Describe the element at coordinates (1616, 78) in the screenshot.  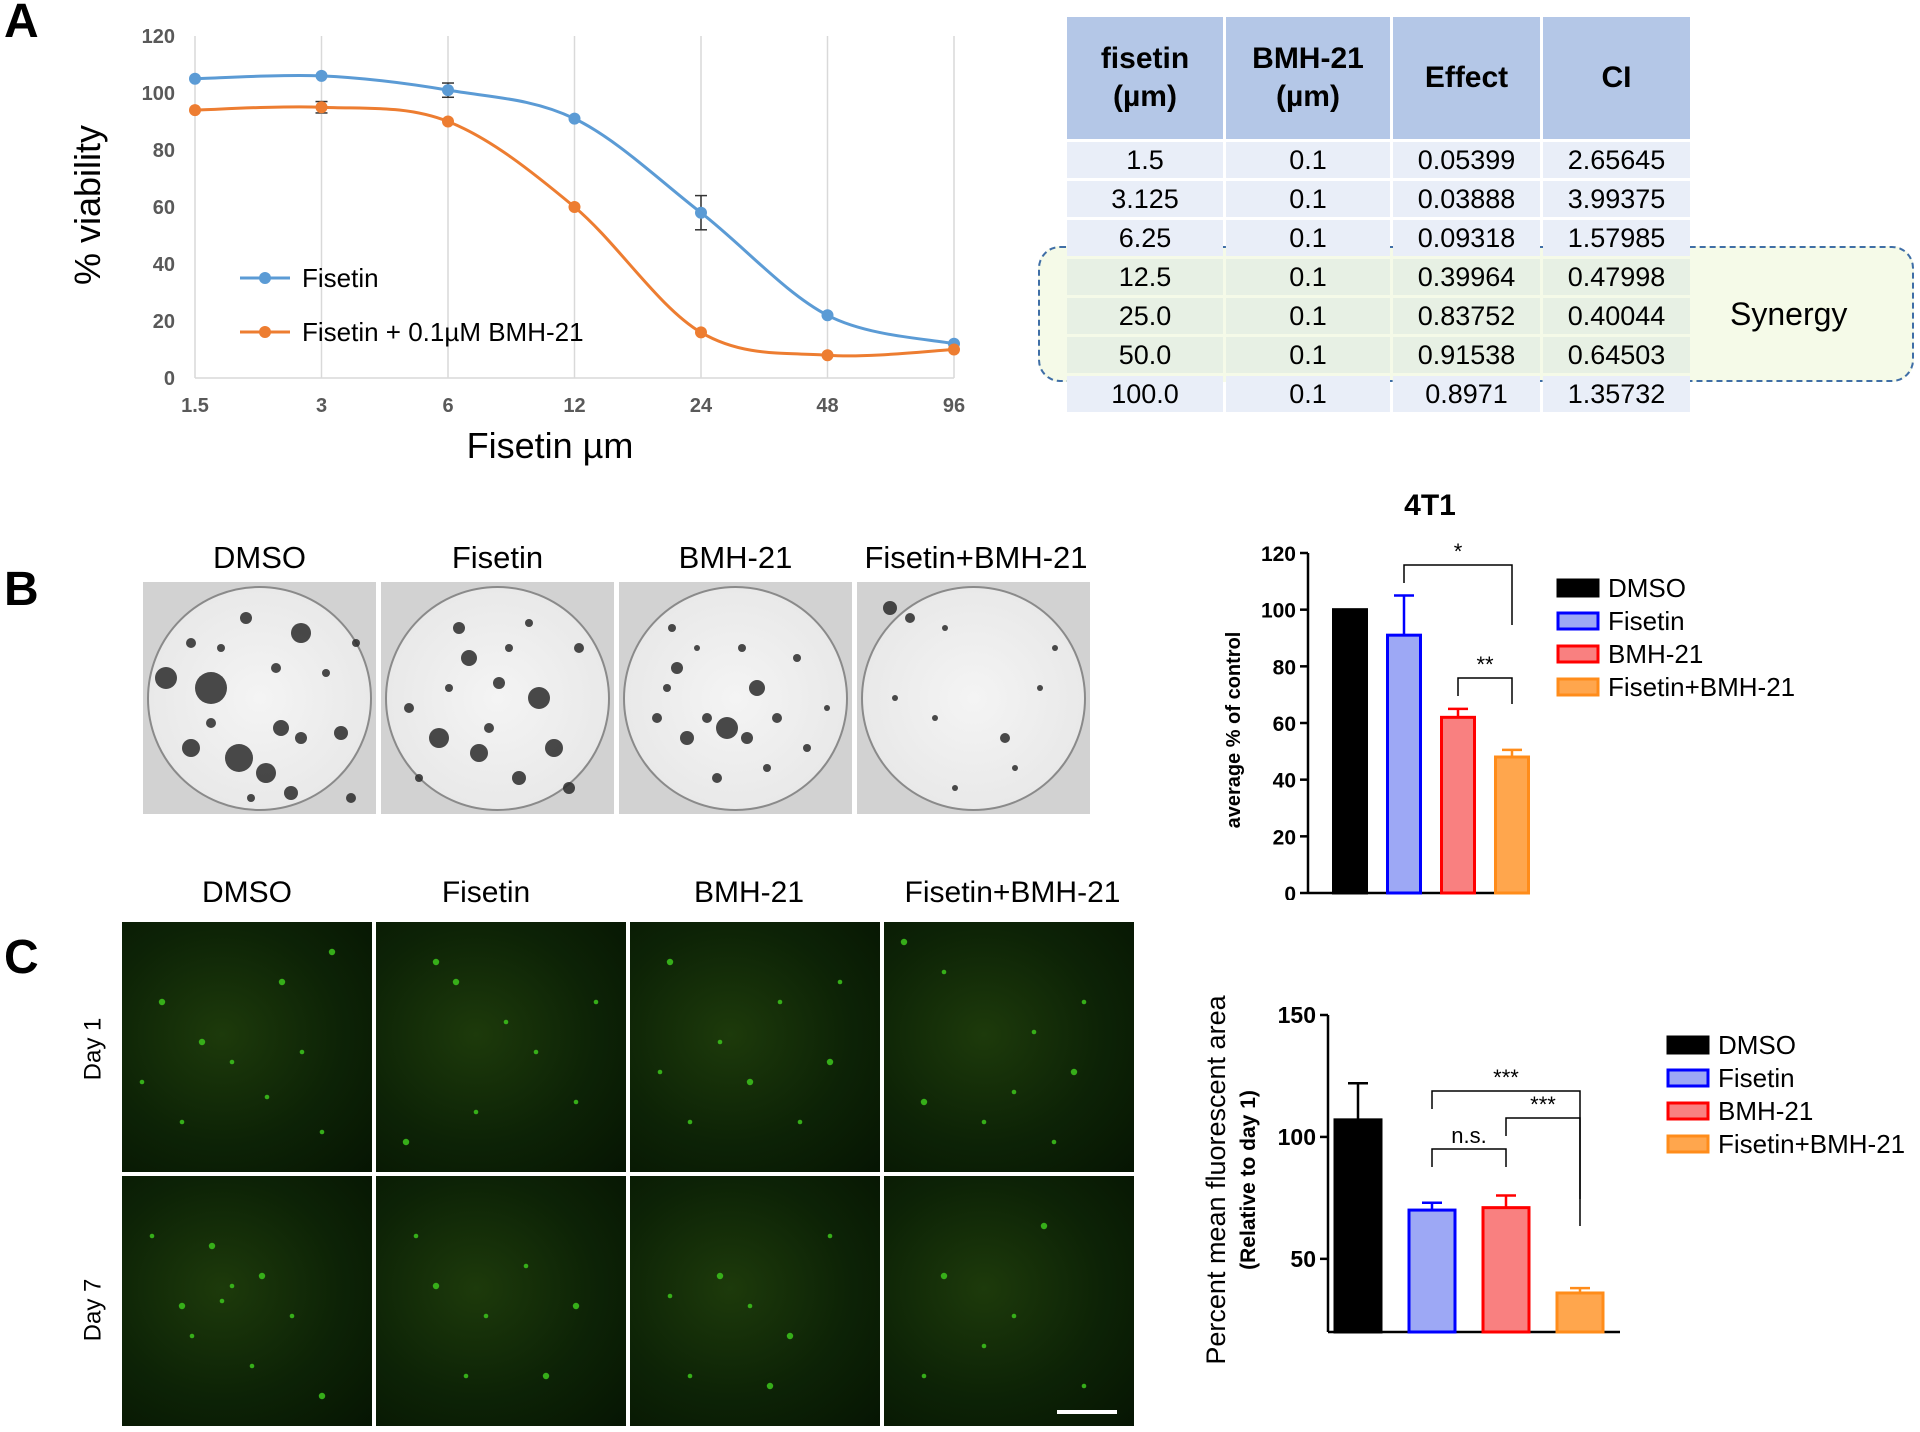
I see `table-header-ci: CI` at that location.